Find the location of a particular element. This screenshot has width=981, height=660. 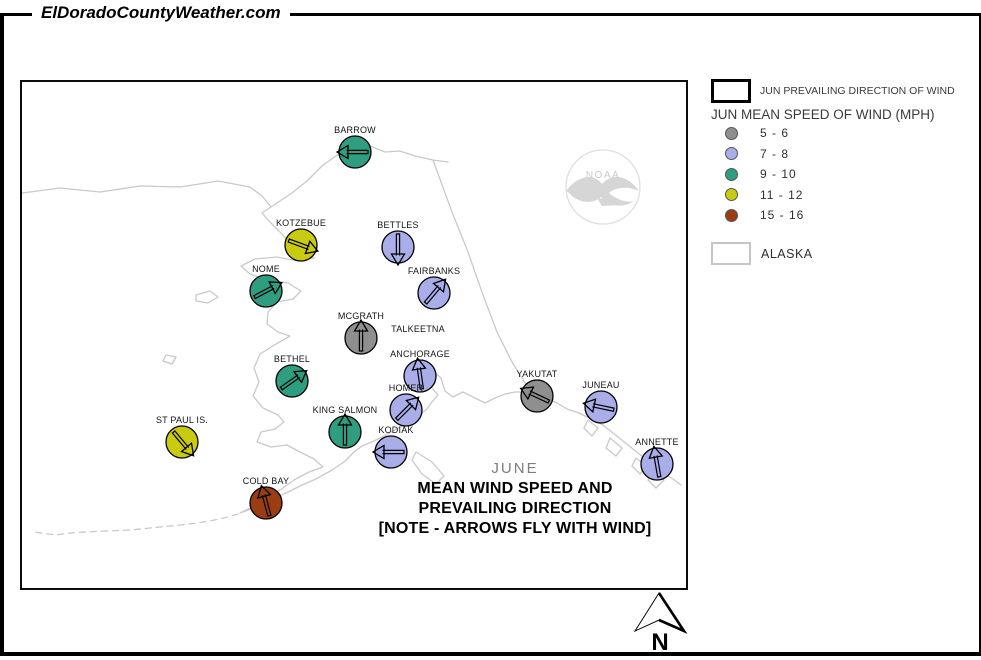

page-border-top is located at coordinates (490, 14).